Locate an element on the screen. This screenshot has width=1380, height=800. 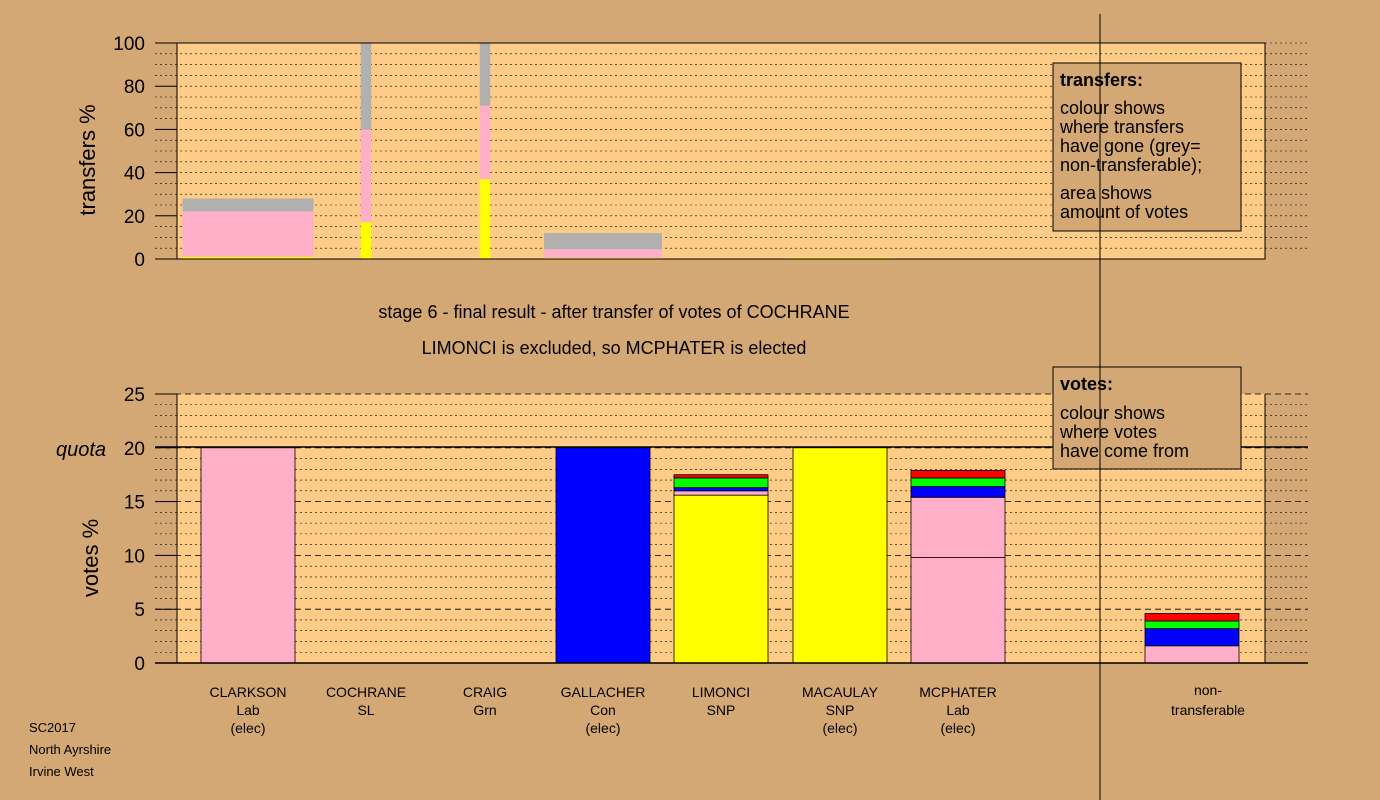
votes-legend-line: where votes is located at coordinates (1108, 432).